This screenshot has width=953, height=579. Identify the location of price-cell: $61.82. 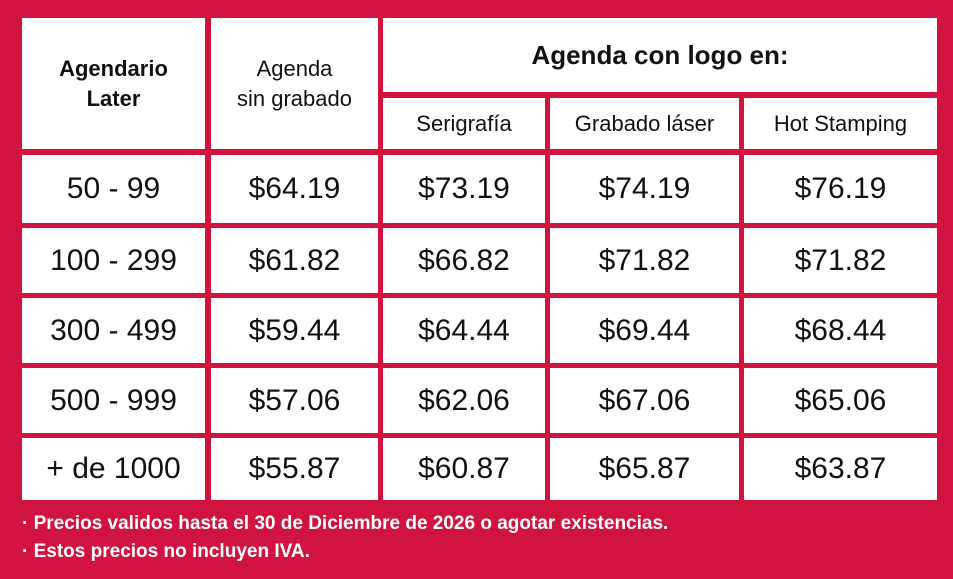
(294, 260).